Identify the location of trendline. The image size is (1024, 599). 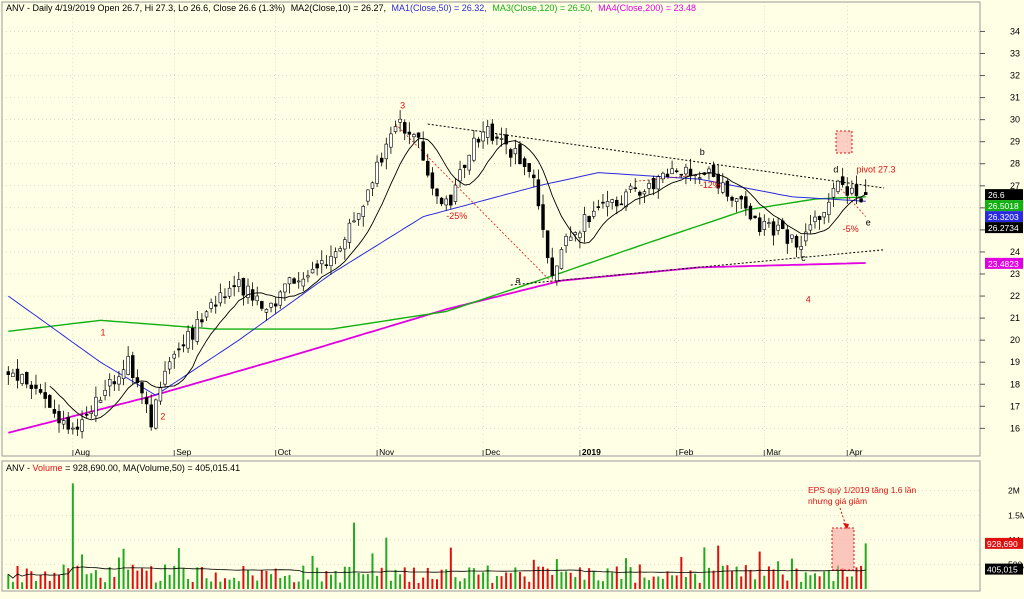
(656, 156).